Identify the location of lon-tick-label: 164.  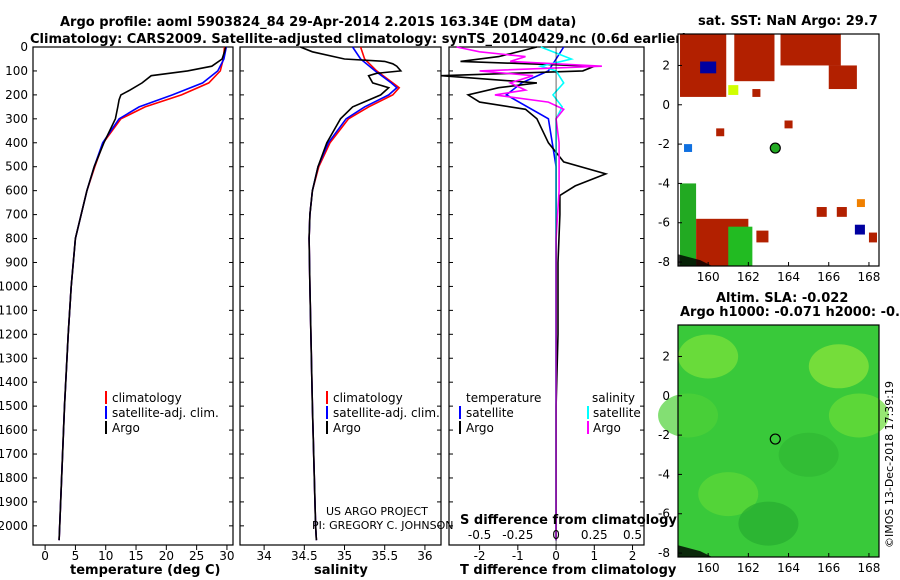
(788, 277).